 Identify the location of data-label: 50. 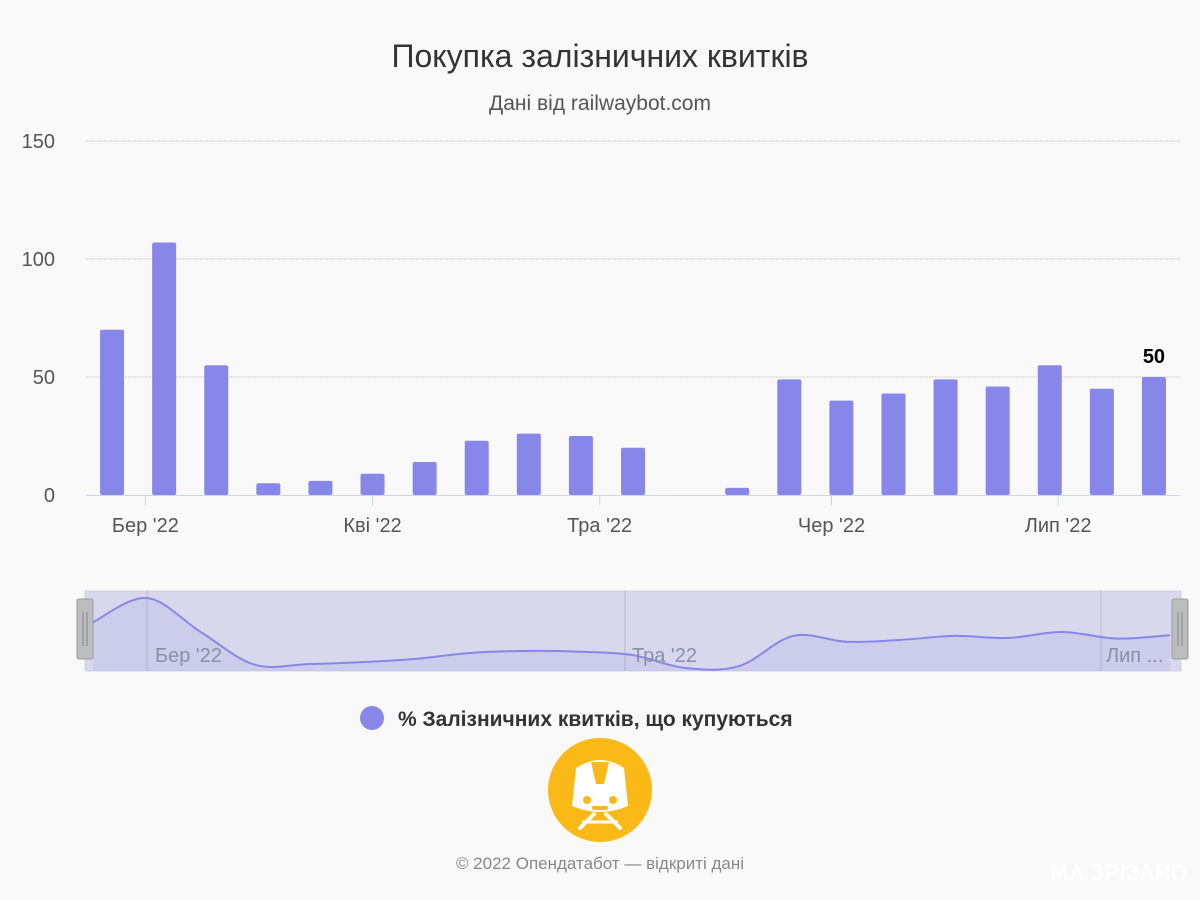
(1154, 357).